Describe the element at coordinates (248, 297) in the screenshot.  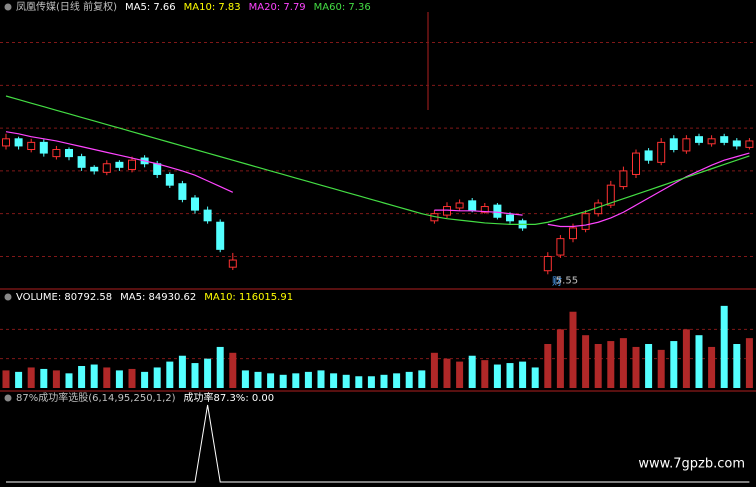
I see `header-label: MA10: 116015.91` at that location.